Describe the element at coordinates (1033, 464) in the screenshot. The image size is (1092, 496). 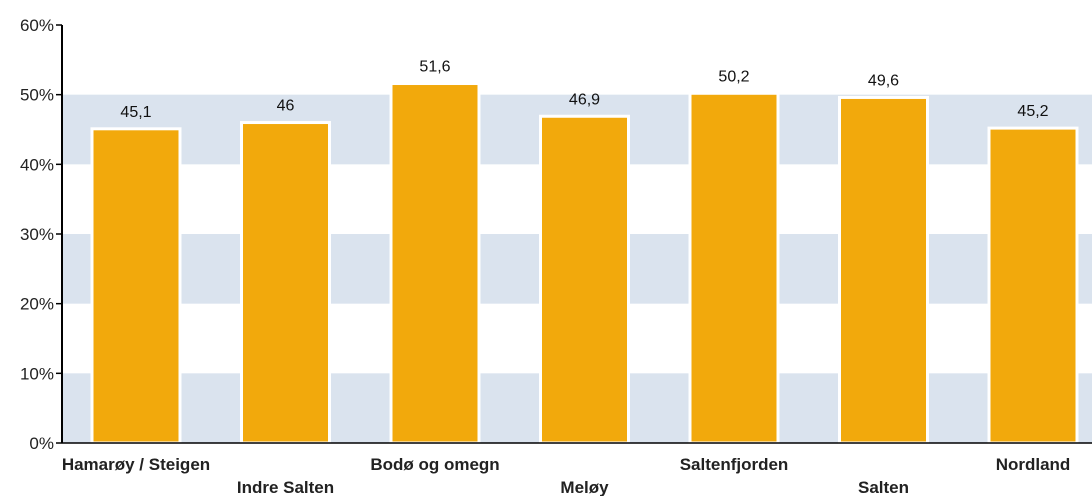
I see `category-label: Nordland` at that location.